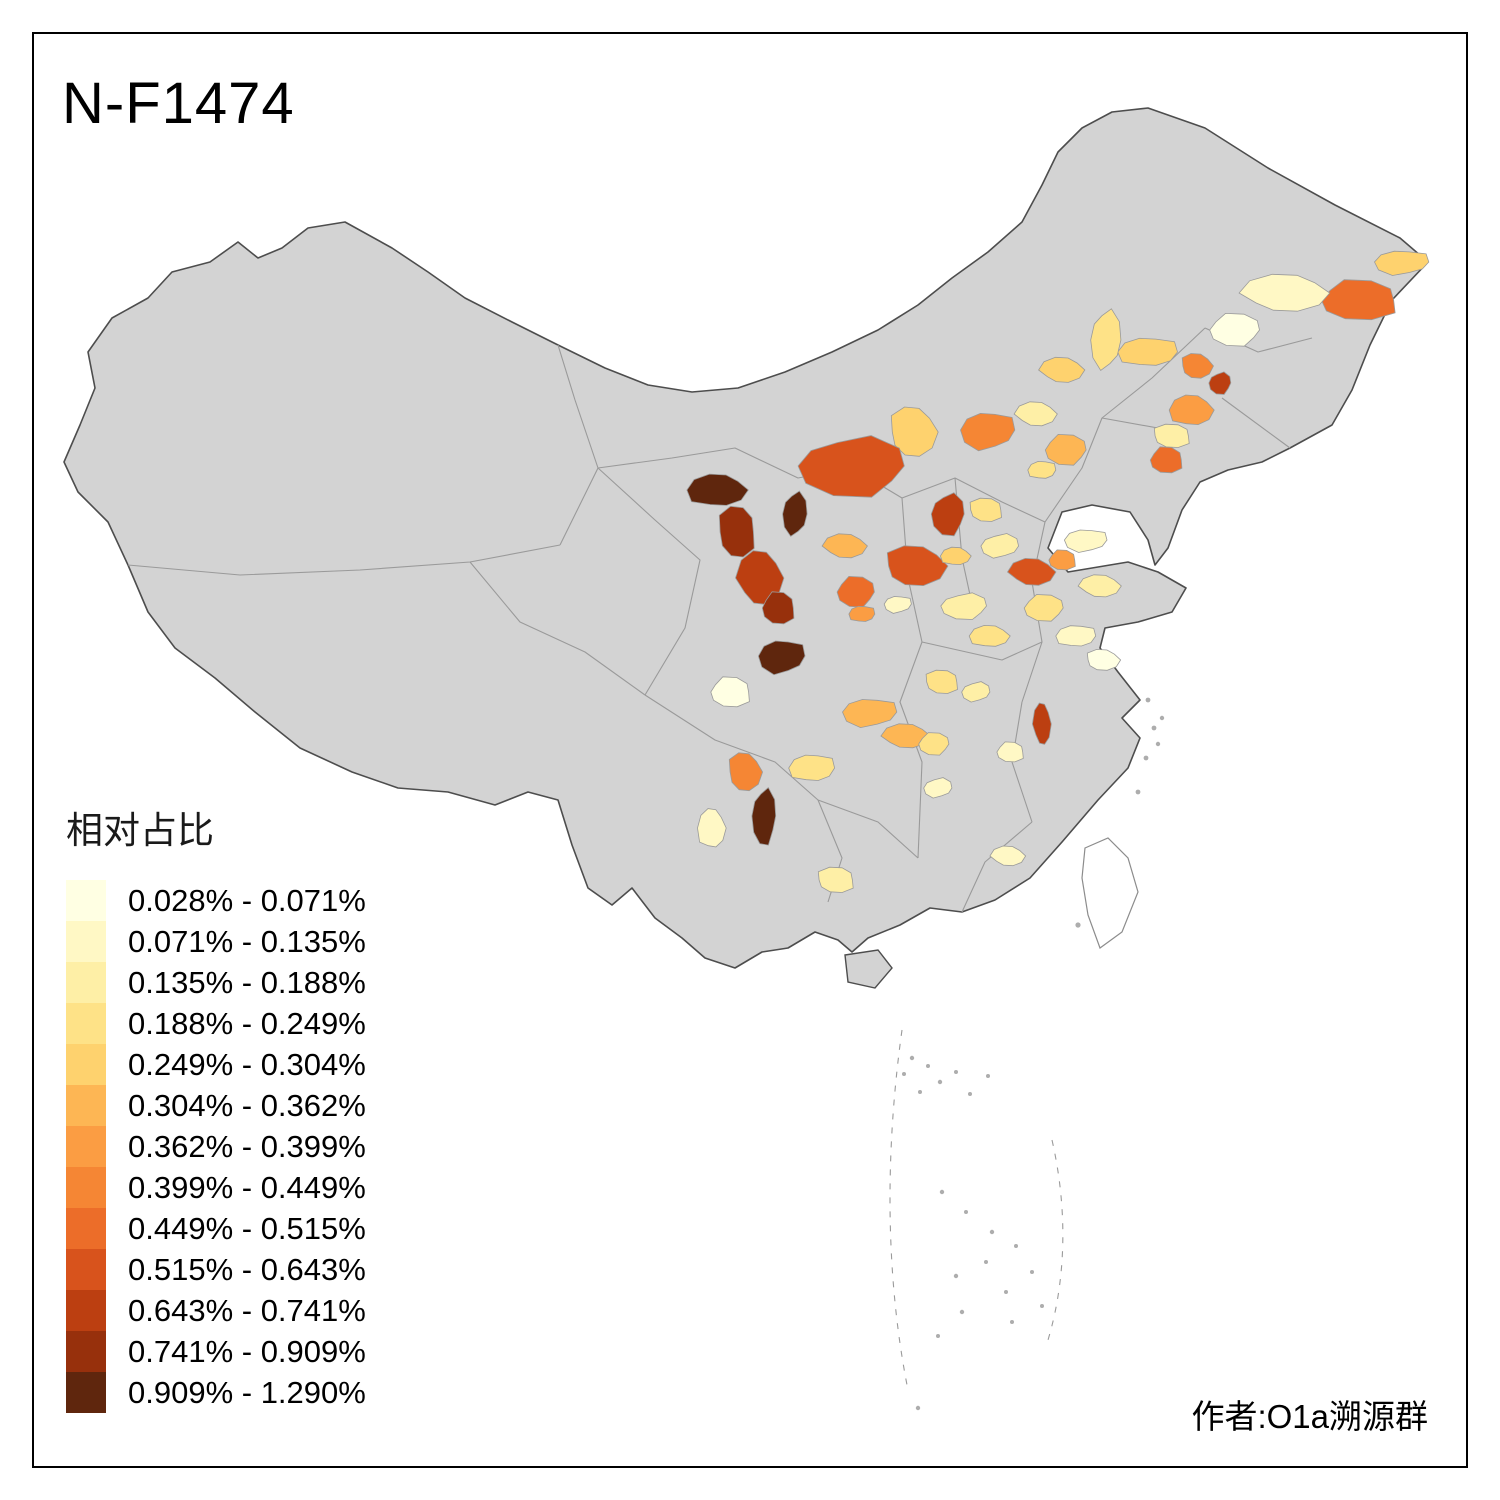 Image resolution: width=1500 pixels, height=1500 pixels. Describe the element at coordinates (247, 1023) in the screenshot. I see `legend-label: 0.188% - 0.249%` at that location.